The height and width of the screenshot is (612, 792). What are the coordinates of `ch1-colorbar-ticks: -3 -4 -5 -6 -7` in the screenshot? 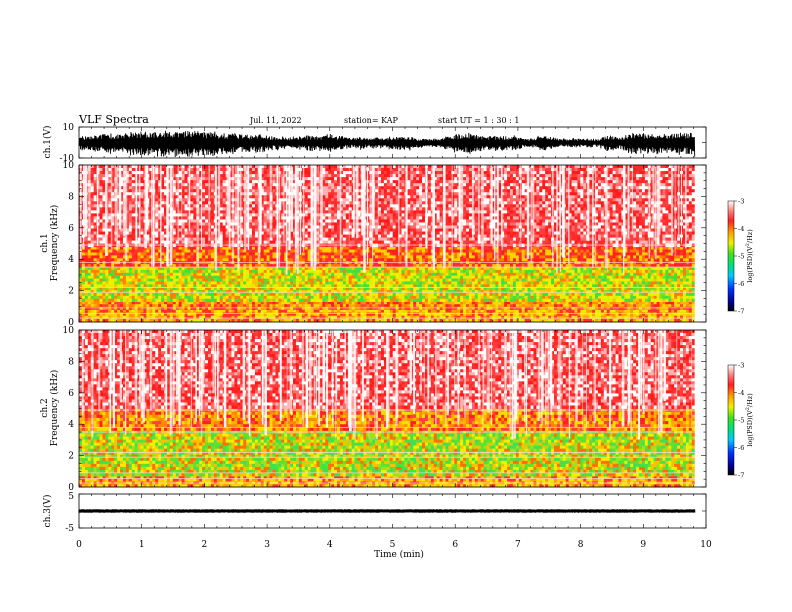 It's located at (739, 257).